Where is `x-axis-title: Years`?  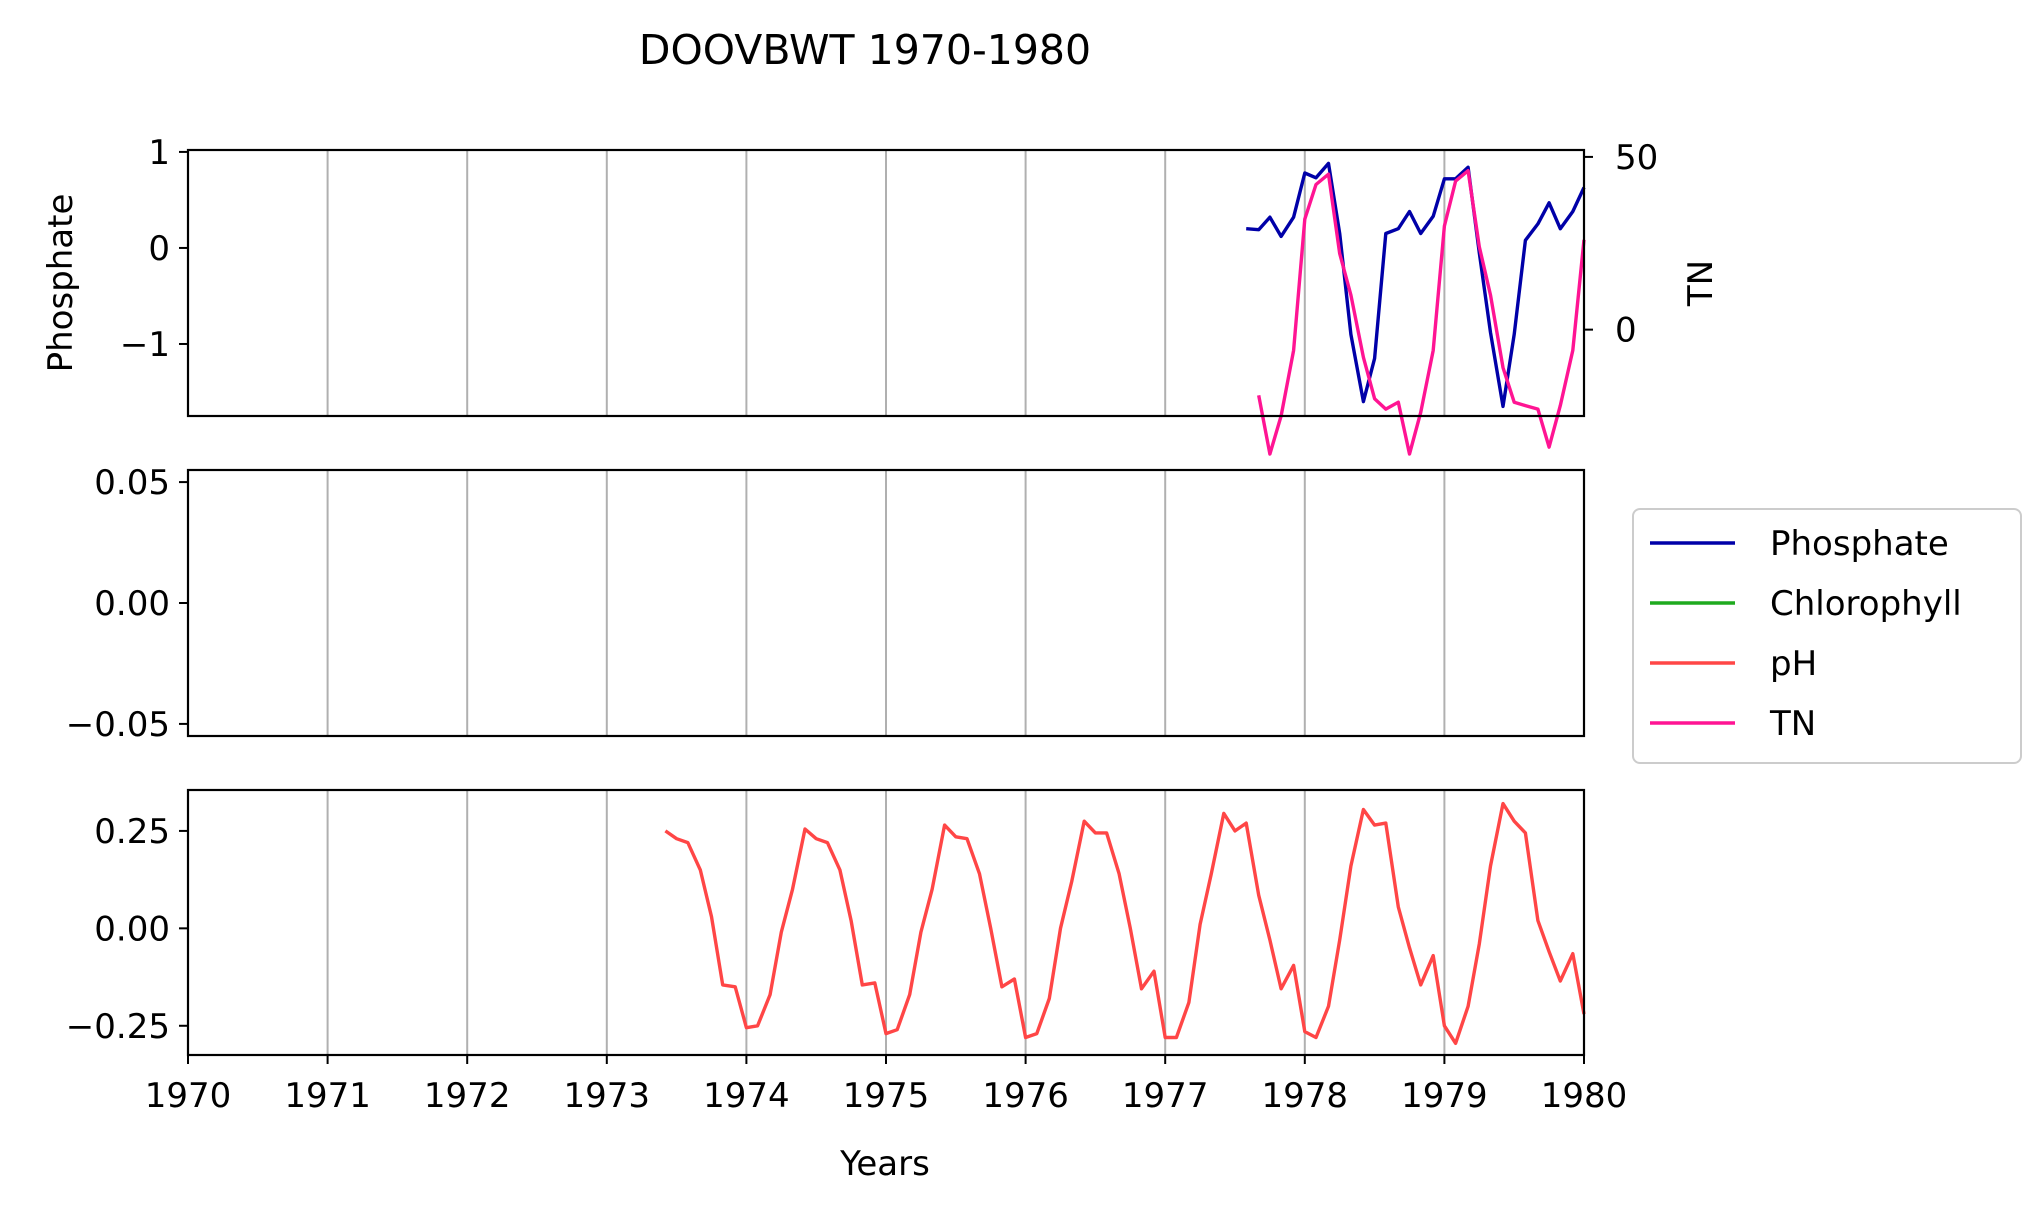 x-axis-title: Years is located at coordinates (884, 1164).